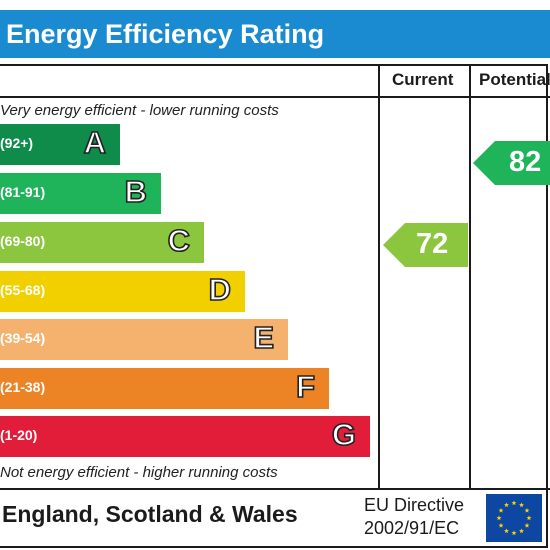 The image size is (550, 550). What do you see at coordinates (432, 244) in the screenshot?
I see `rating-value: 72` at bounding box center [432, 244].